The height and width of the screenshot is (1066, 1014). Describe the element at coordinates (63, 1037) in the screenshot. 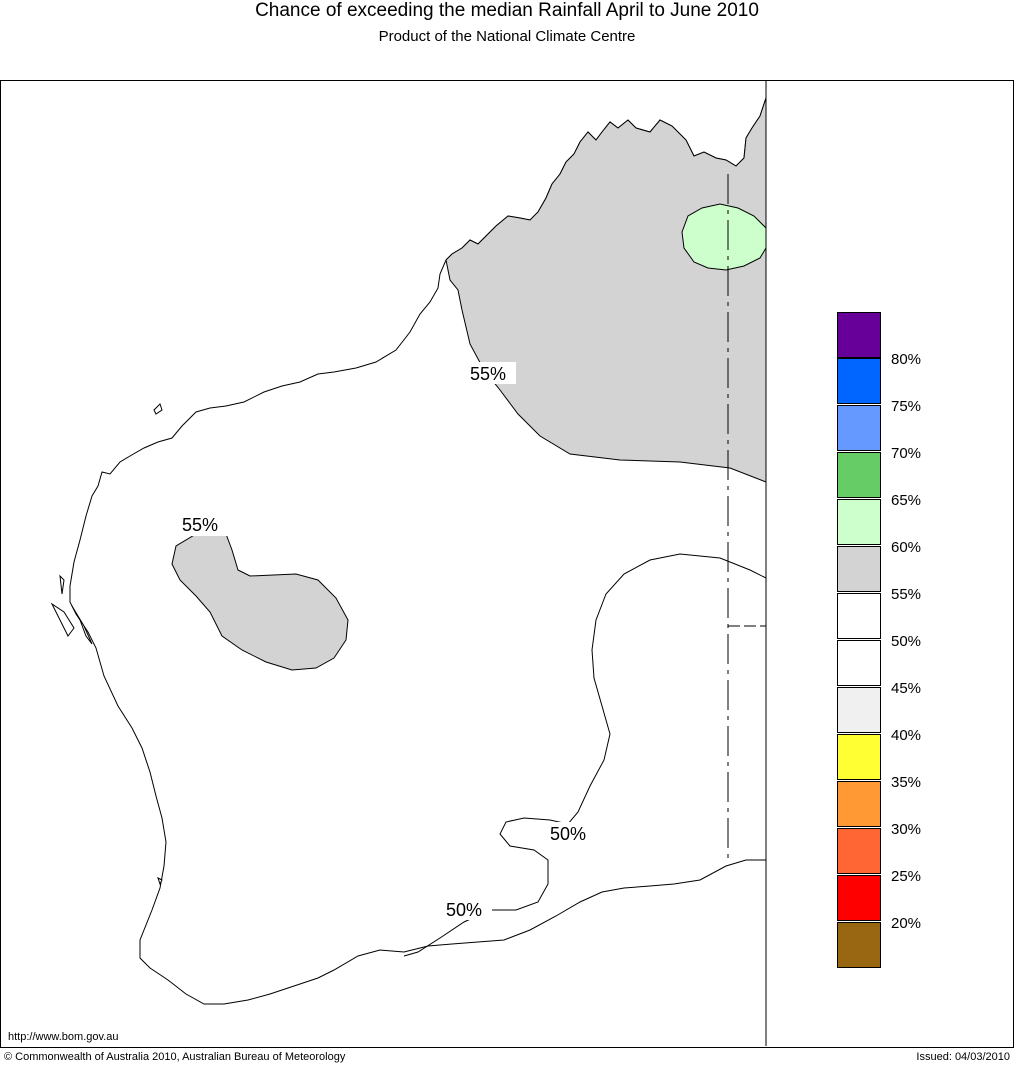

I see `footer-url-link: http://www.bom.gov.au` at that location.